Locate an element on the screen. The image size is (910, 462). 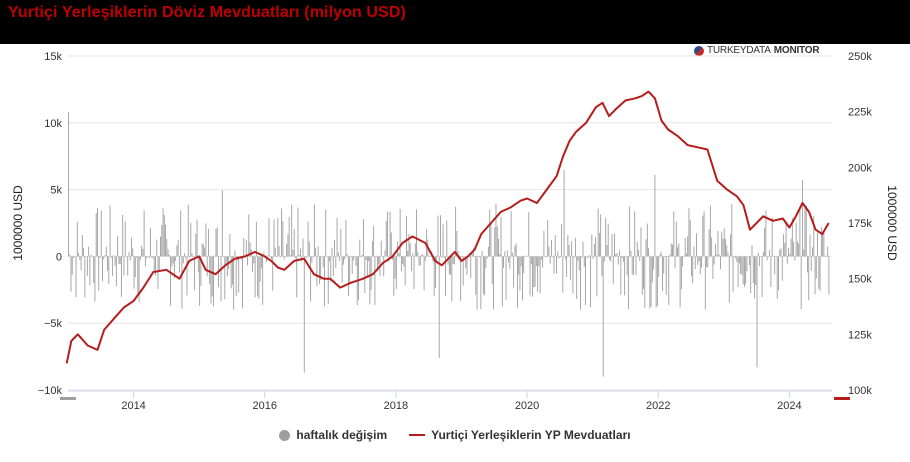
legend-item-line: Yurtiçi Yerleşiklerin YP Mevduatları is located at coordinates (520, 435).